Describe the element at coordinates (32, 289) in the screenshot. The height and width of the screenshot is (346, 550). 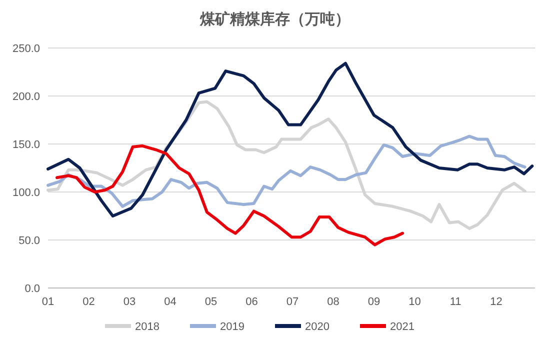
I see `y-tick-label: 0.0` at that location.